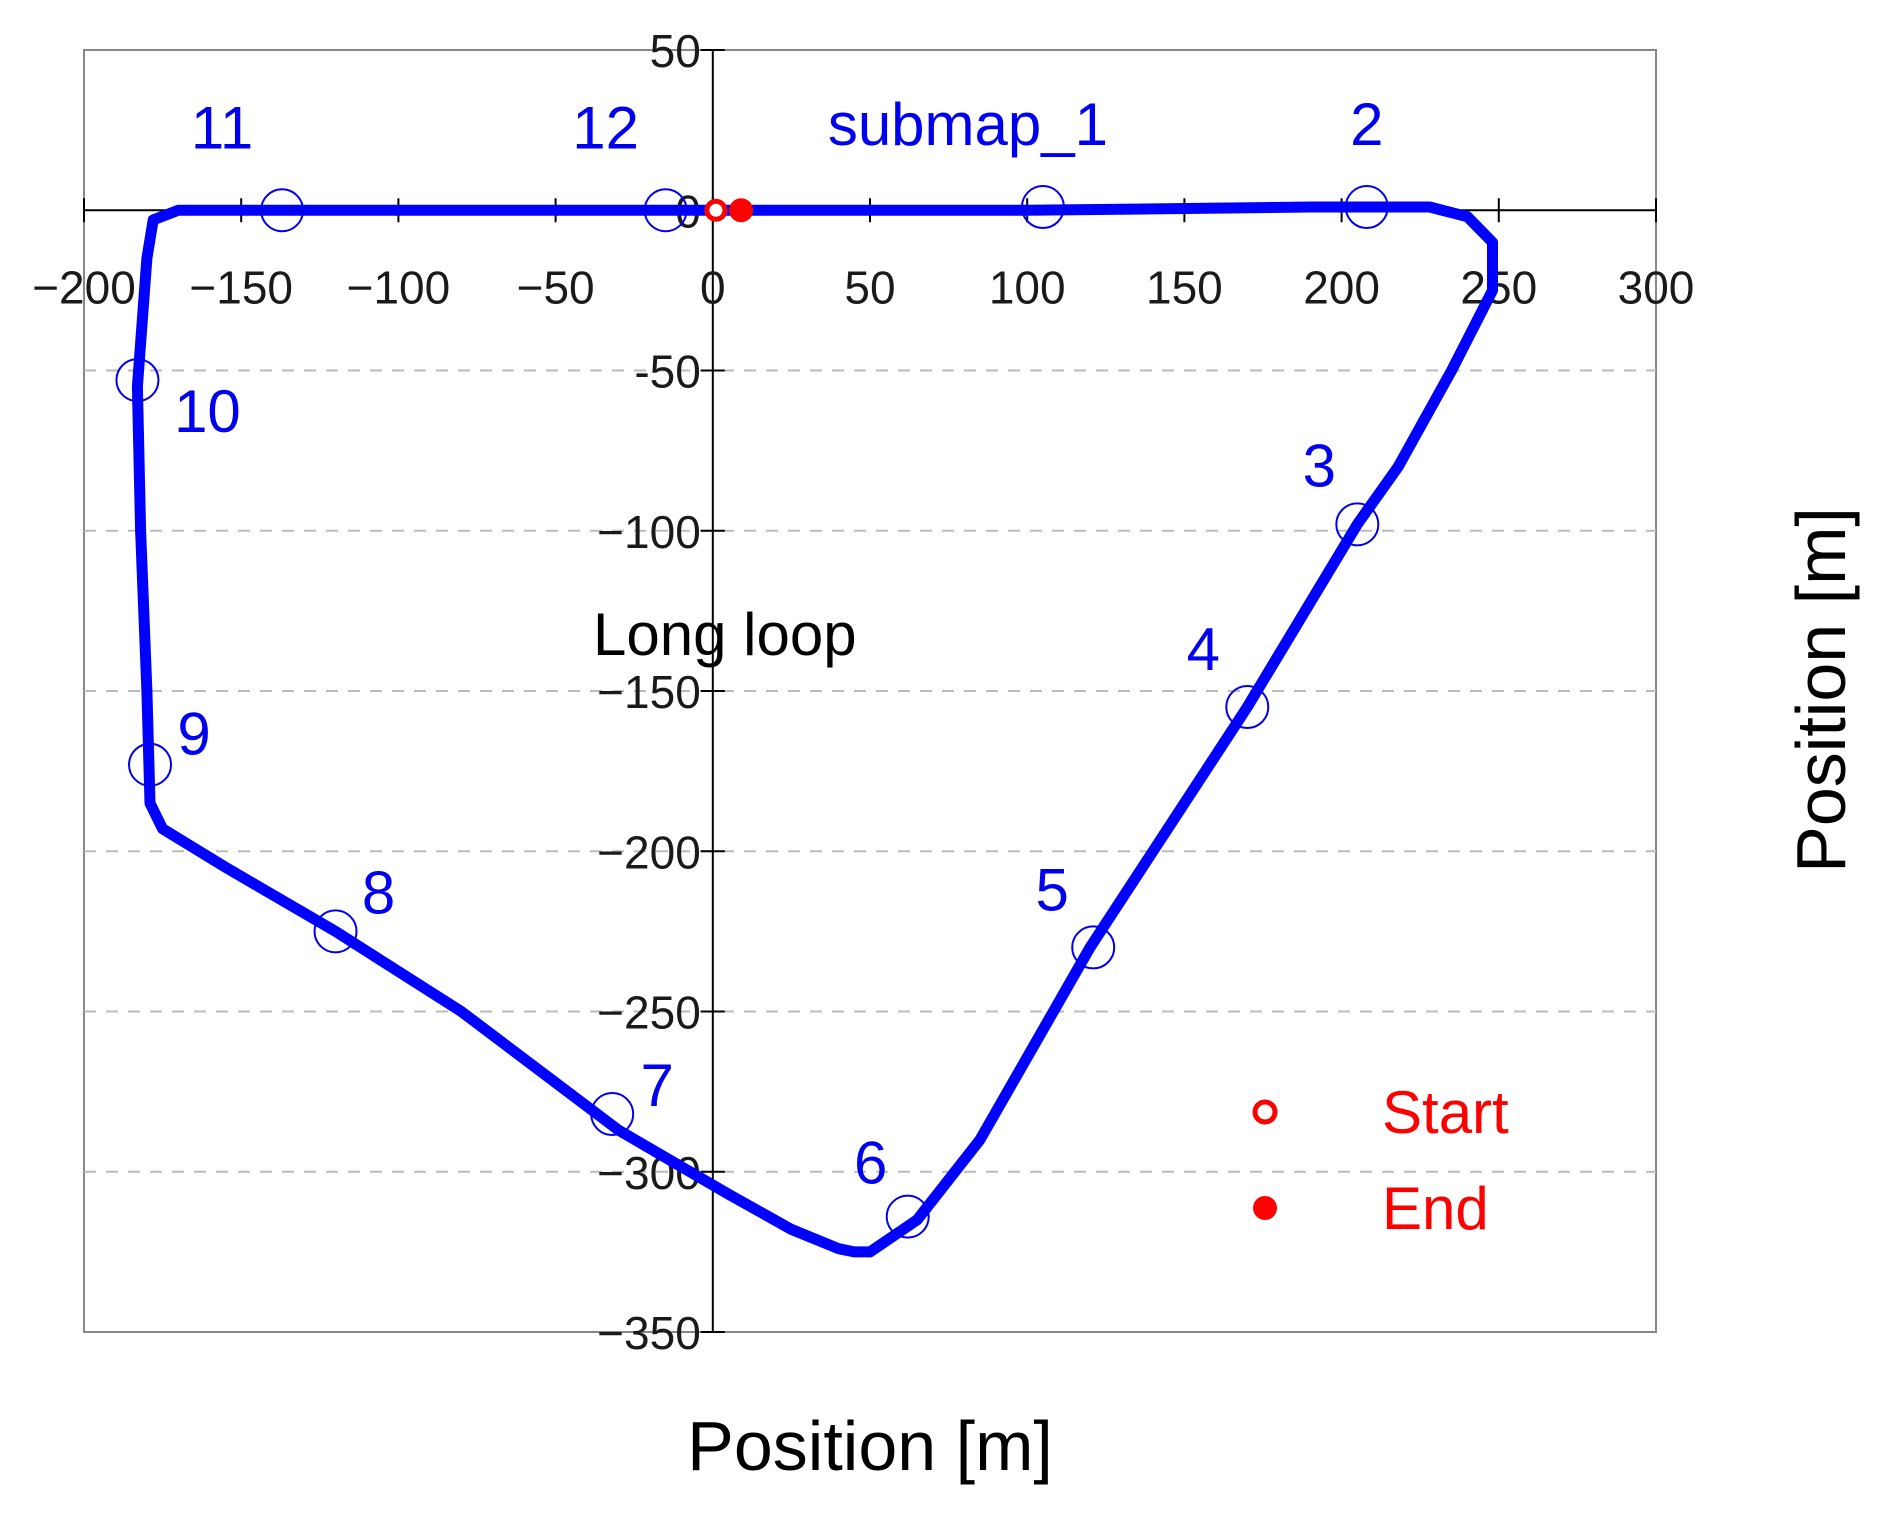 The image size is (1881, 1520). What do you see at coordinates (378, 892) in the screenshot?
I see `submap-label: 8` at bounding box center [378, 892].